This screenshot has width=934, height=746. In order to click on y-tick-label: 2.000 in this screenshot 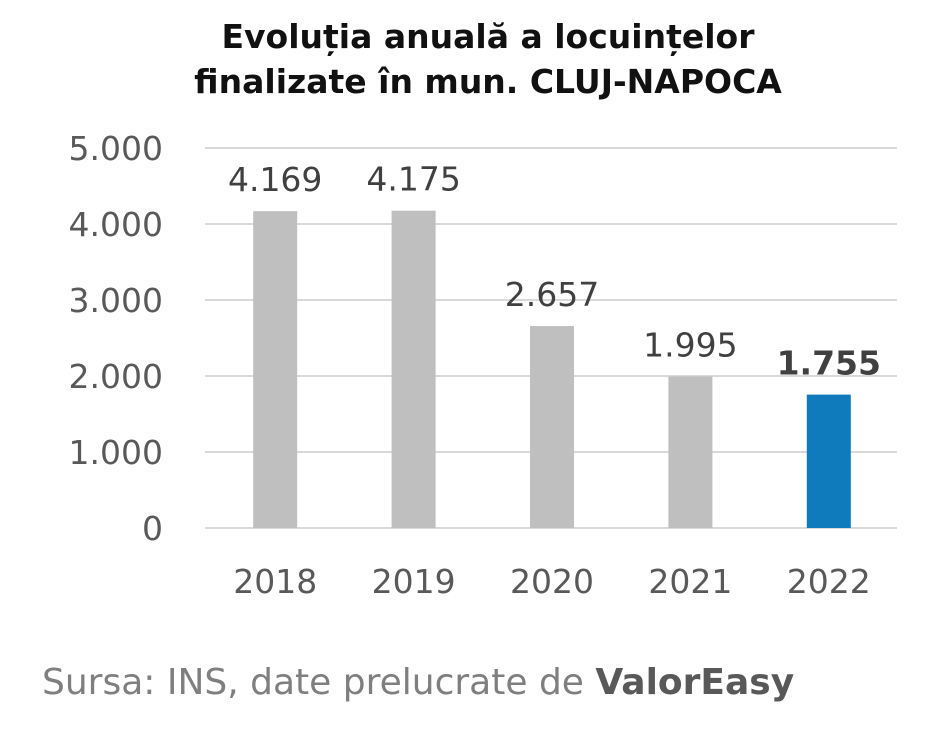, I will do `click(116, 376)`.